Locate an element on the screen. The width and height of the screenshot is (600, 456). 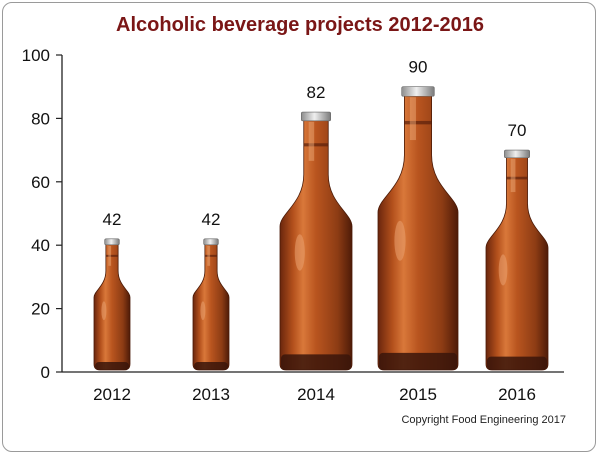
x-tick-label: 2013 is located at coordinates (211, 394).